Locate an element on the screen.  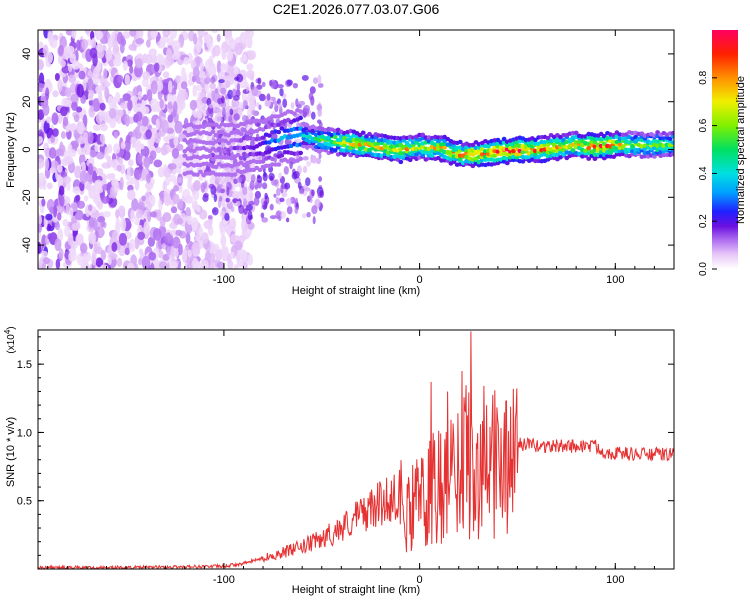
figure-title: C2E1.2026.077.03.07.G06 is located at coordinates (356, 9).